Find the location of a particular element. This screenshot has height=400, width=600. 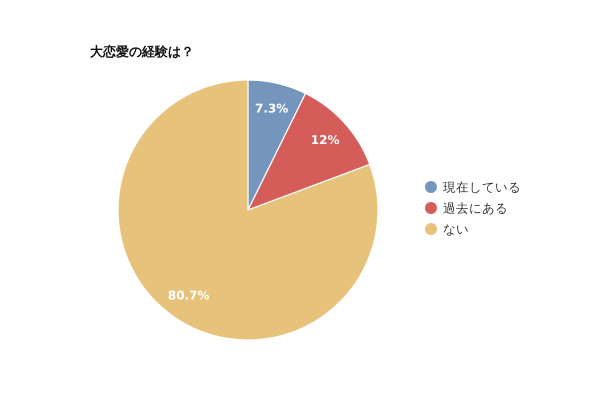

data-label: 7.3% is located at coordinates (271, 109).